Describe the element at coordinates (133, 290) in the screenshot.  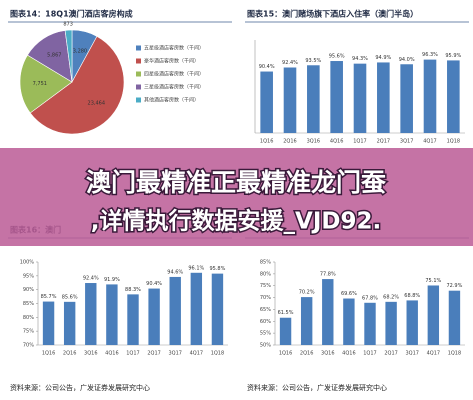
I see `data-label: 88.3%` at that location.